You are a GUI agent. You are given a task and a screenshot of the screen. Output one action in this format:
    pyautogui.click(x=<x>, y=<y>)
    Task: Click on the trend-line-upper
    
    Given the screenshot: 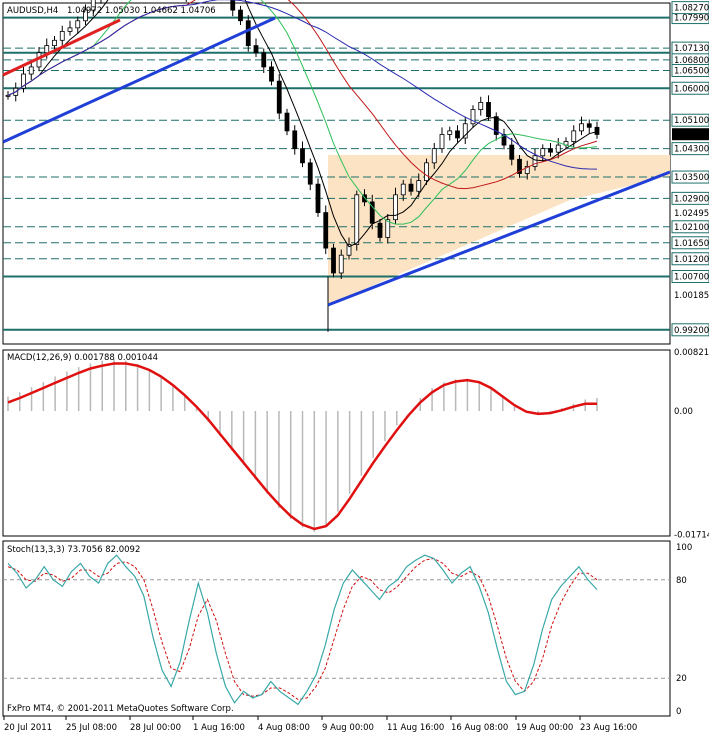 What is the action you would take?
    pyautogui.click(x=139, y=80)
    